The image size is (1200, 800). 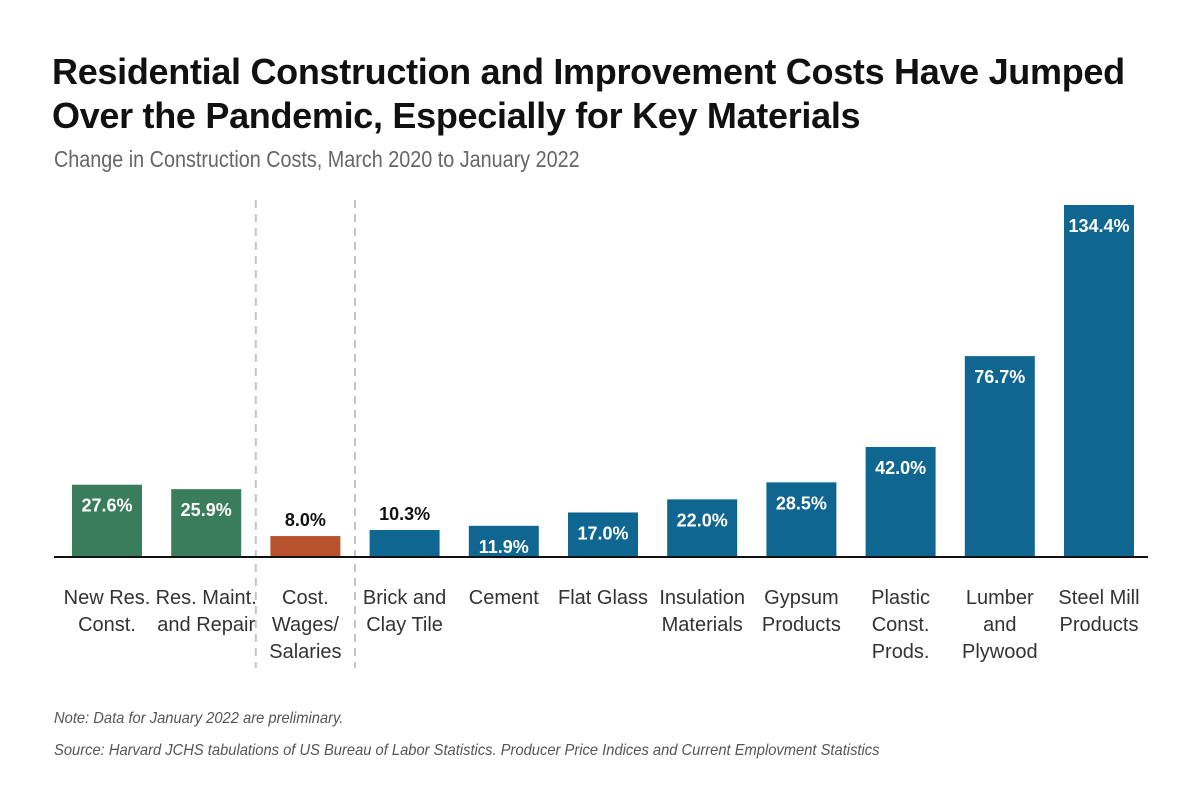 What do you see at coordinates (404, 611) in the screenshot?
I see `category-label: Brick and Clay Tile` at bounding box center [404, 611].